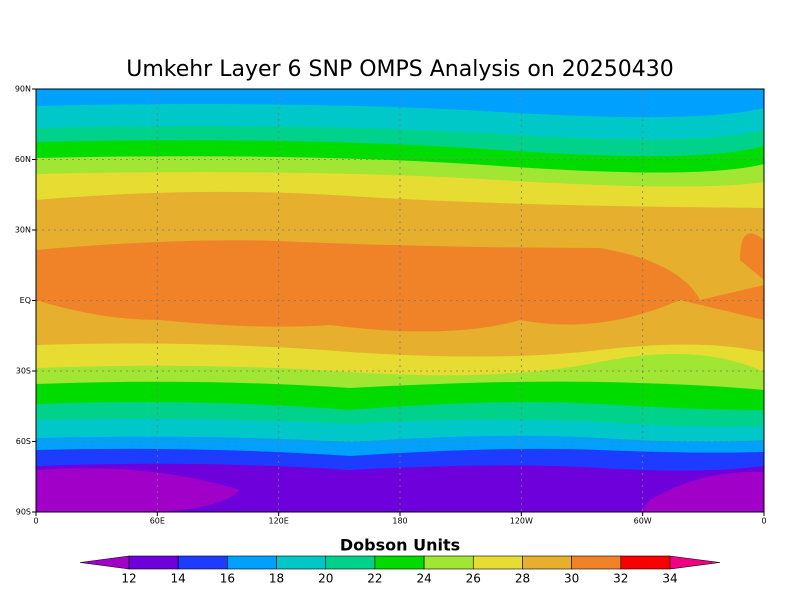  What do you see at coordinates (399, 521) in the screenshot?
I see `lon-label: 180` at bounding box center [399, 521].